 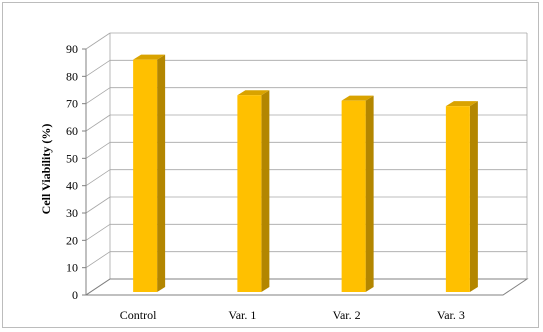 What do you see at coordinates (451, 315) in the screenshot?
I see `x-tick-label: Var. 3` at bounding box center [451, 315].